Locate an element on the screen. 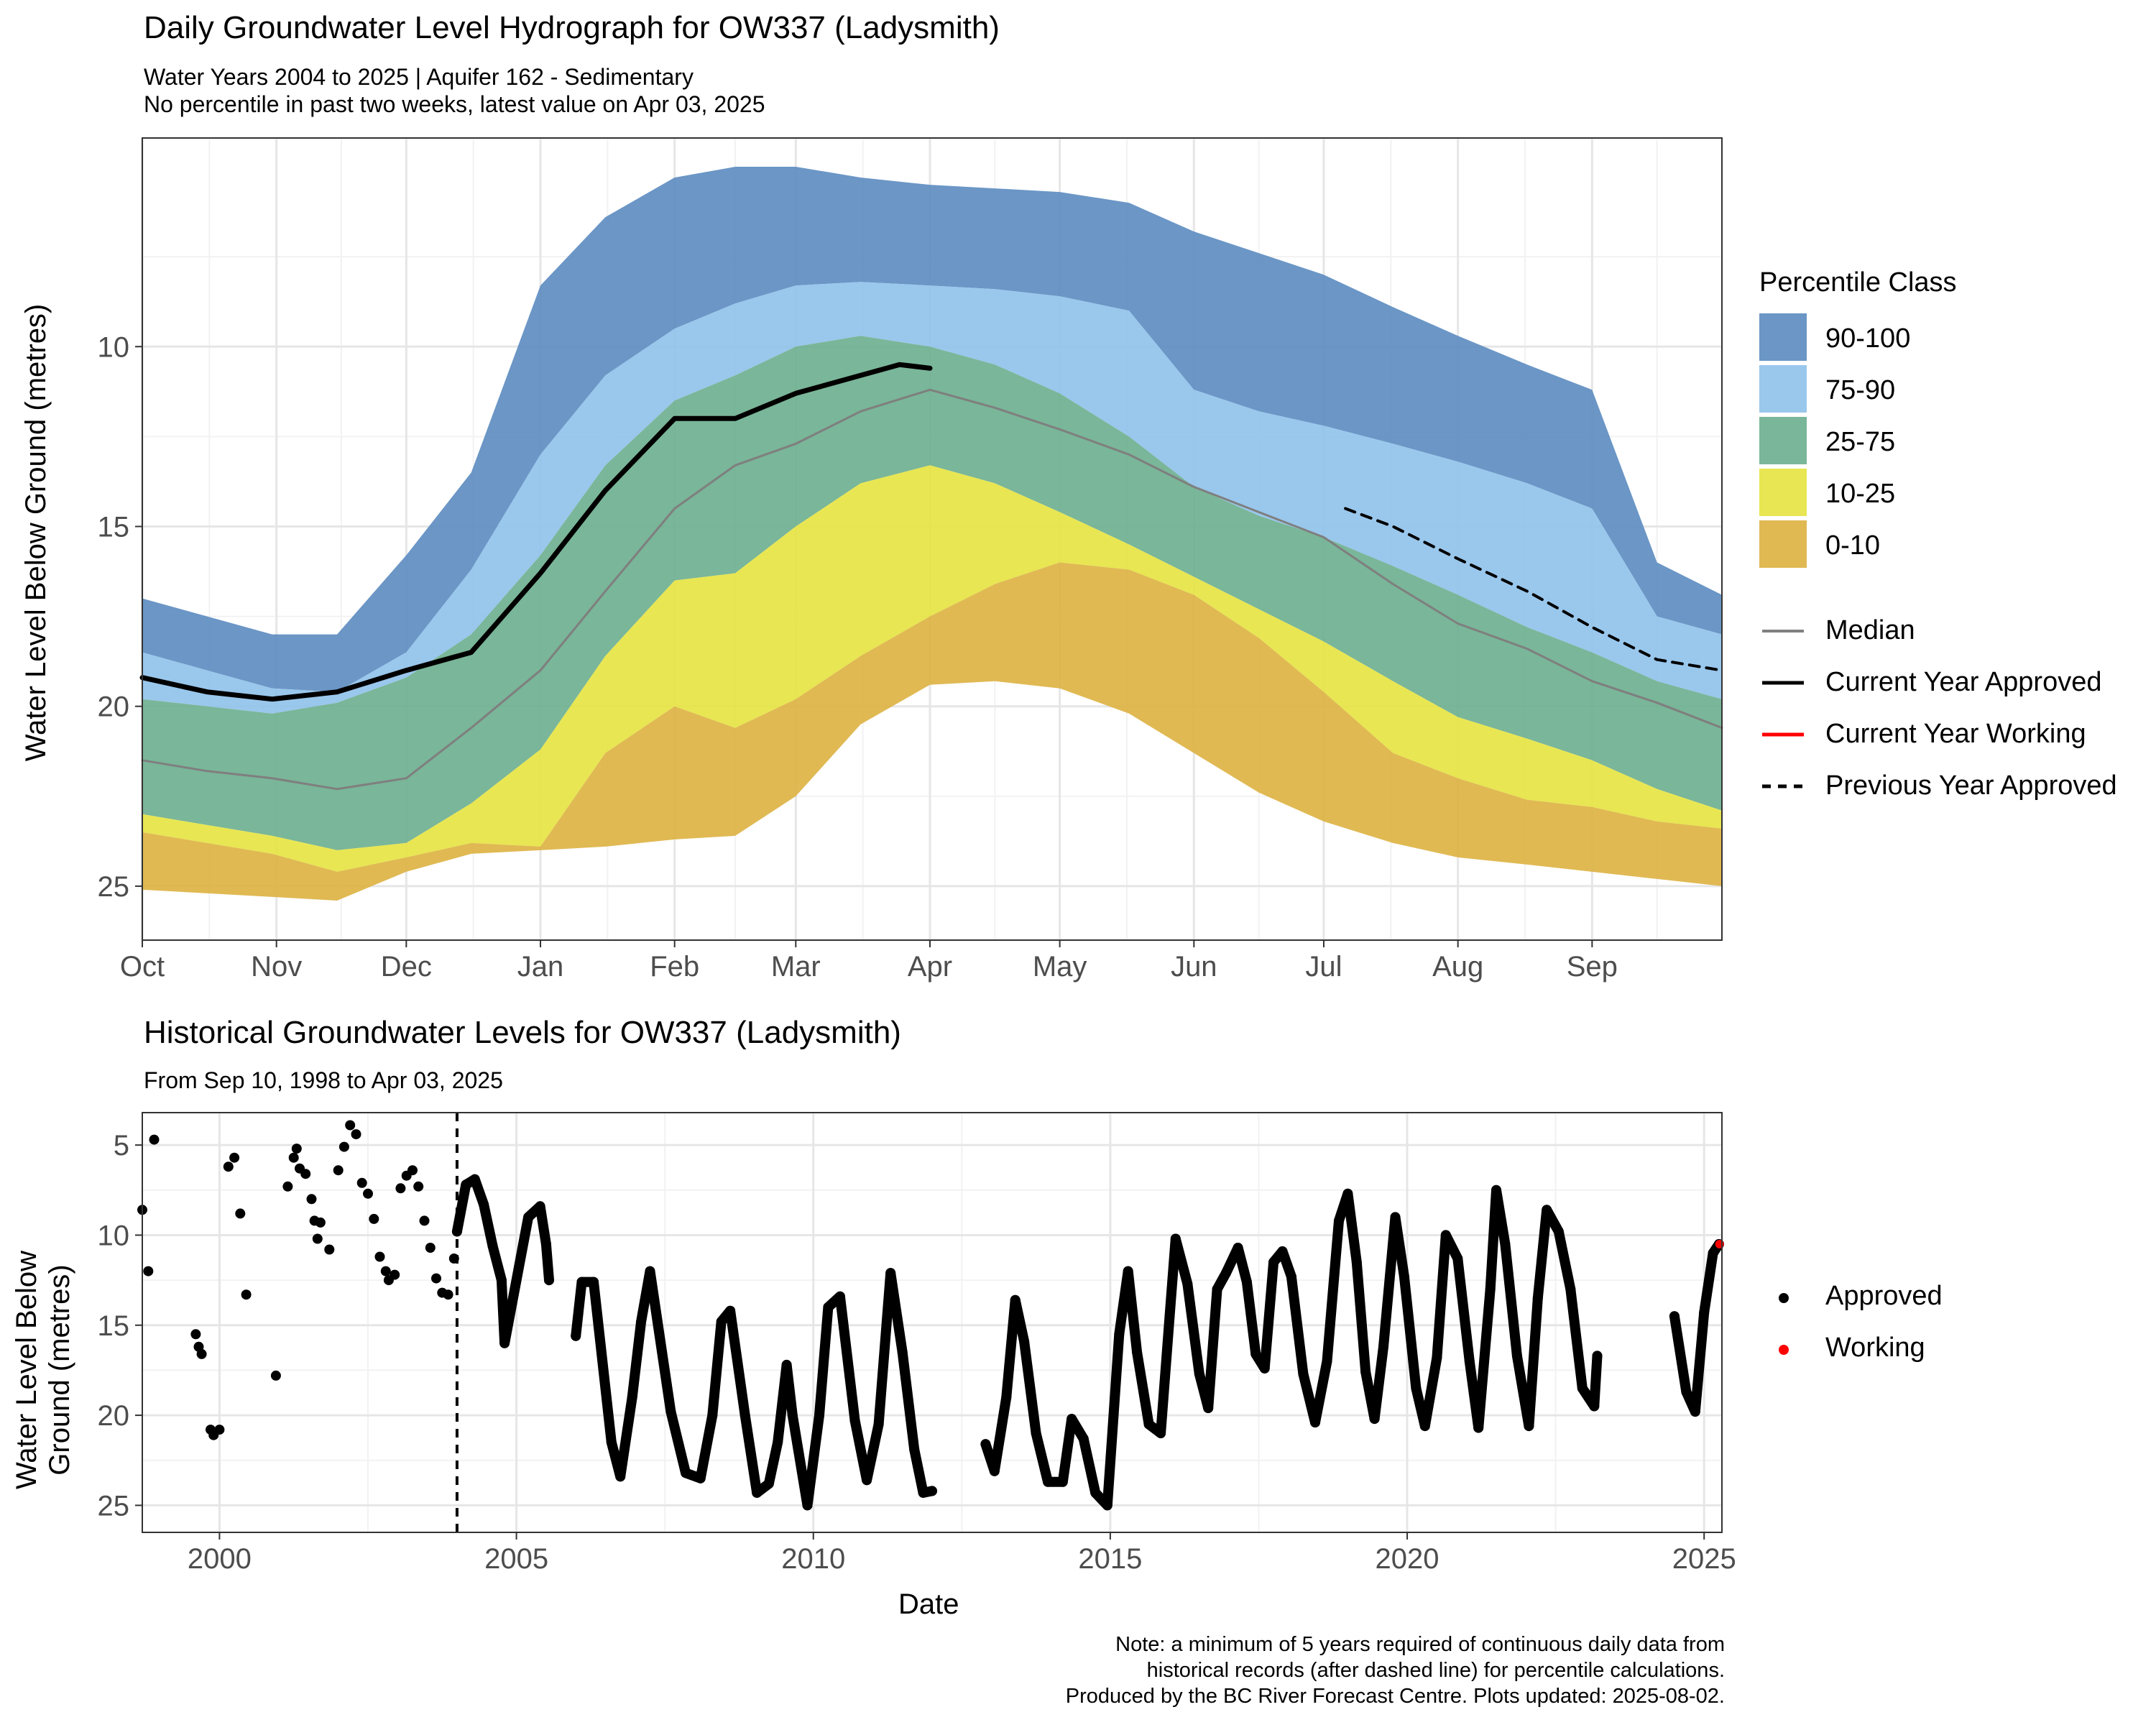  legend-label-working: Working is located at coordinates (1875, 1348).